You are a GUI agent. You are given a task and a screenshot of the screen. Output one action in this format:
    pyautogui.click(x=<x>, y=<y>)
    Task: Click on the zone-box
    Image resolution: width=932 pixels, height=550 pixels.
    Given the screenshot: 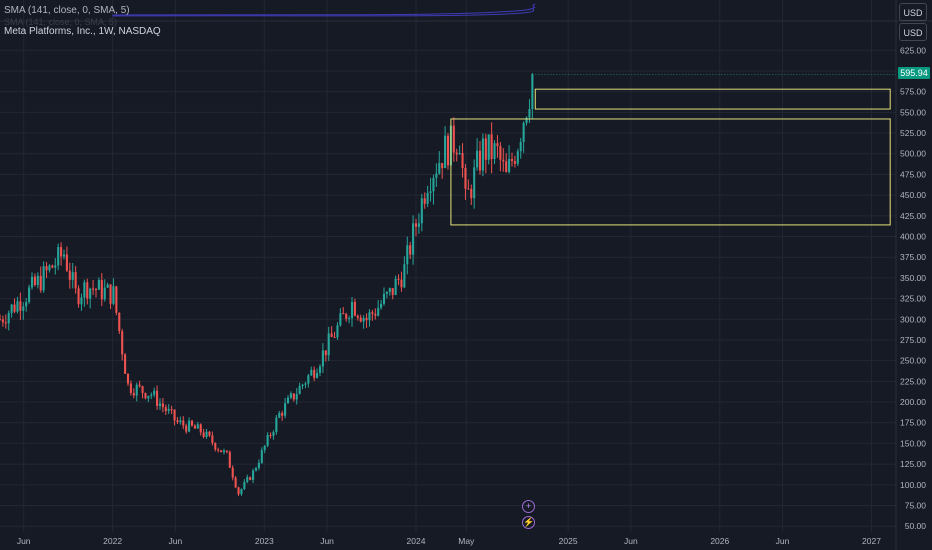 What is the action you would take?
    pyautogui.click(x=670, y=172)
    